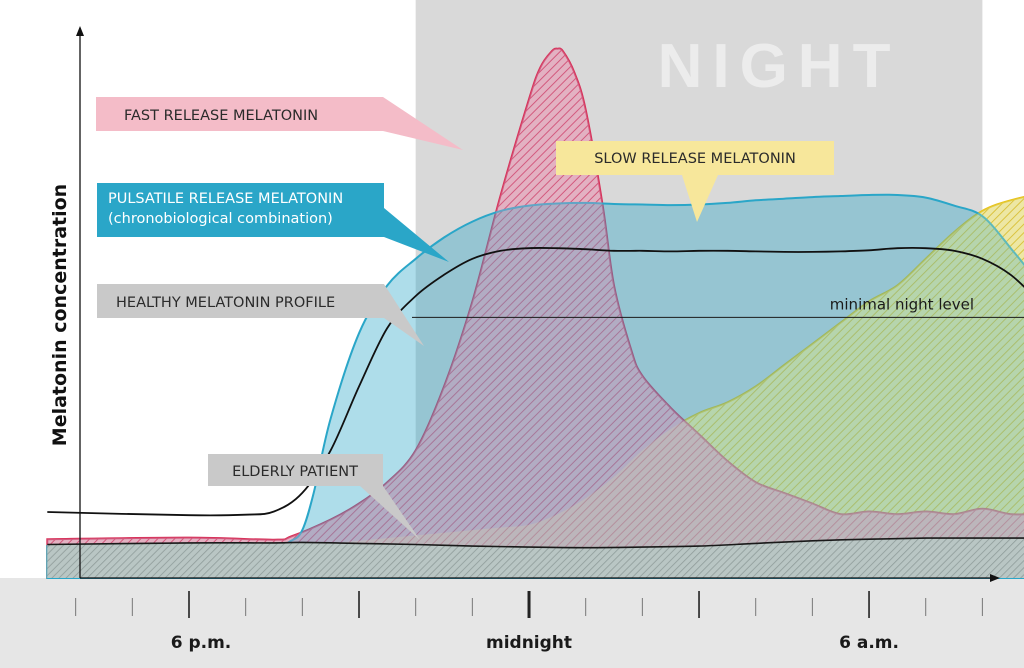  I want to click on callout-pulsatile-text: (chronobiological combination), so click(220, 219).